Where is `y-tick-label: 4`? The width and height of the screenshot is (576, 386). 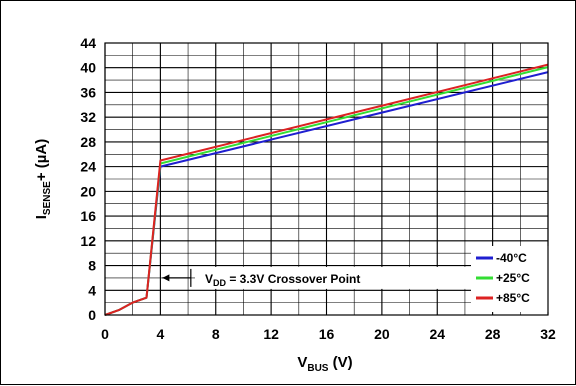 y-tick-label: 4 is located at coordinates (92, 290).